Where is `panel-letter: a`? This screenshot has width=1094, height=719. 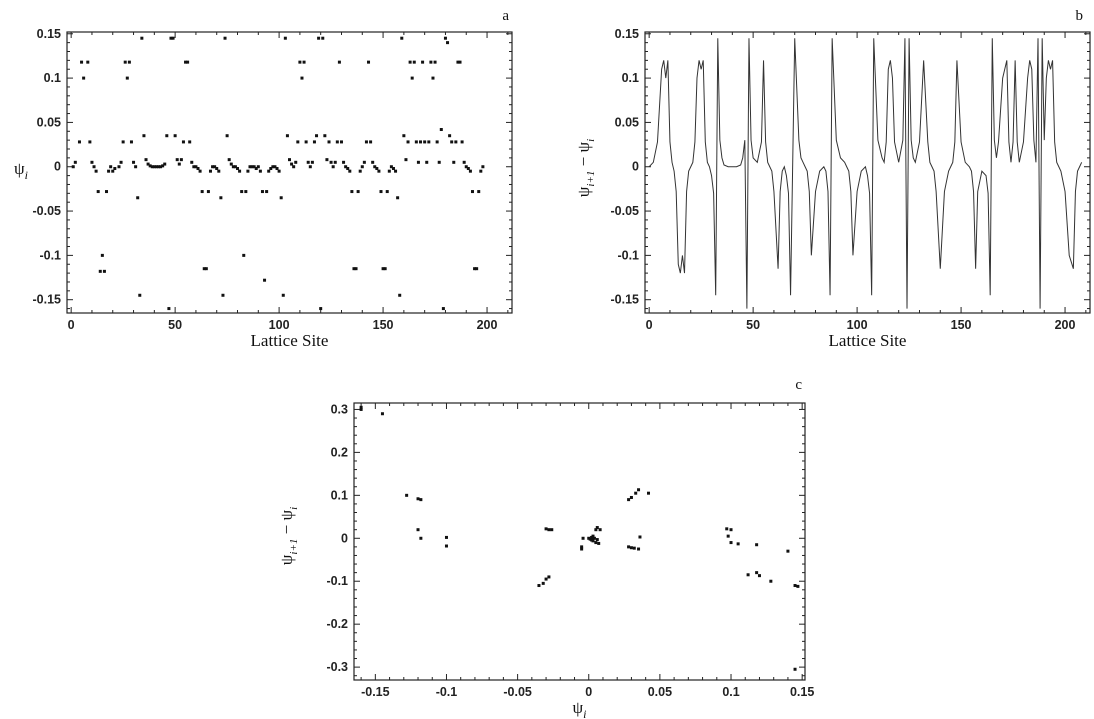
panel-letter: a is located at coordinates (505, 16).